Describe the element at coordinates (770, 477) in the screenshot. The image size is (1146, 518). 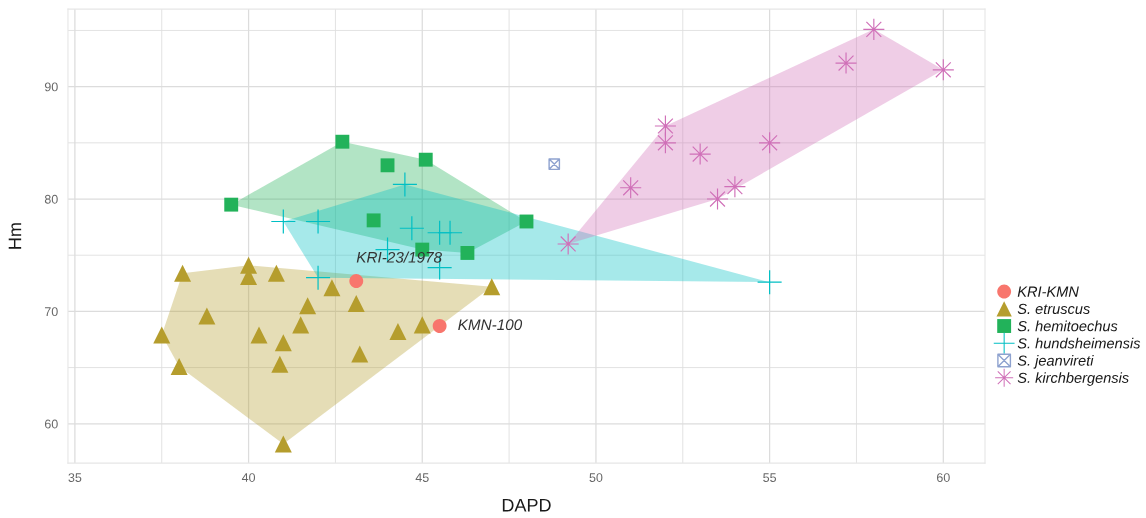
I see `x-tick-label: 55` at that location.